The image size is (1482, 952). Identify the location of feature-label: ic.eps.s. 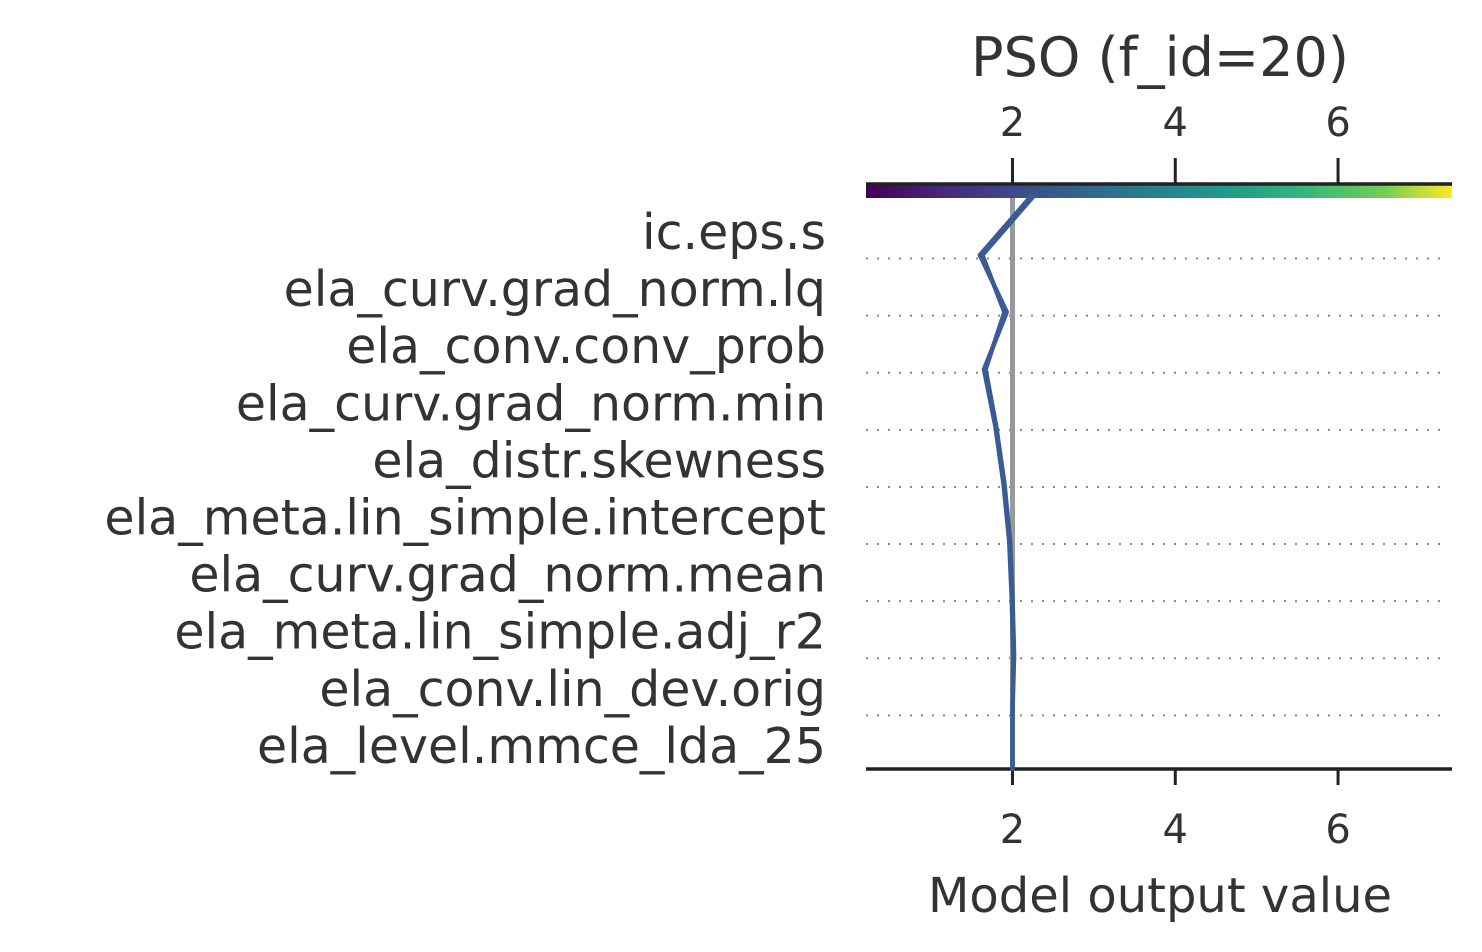
(734, 232).